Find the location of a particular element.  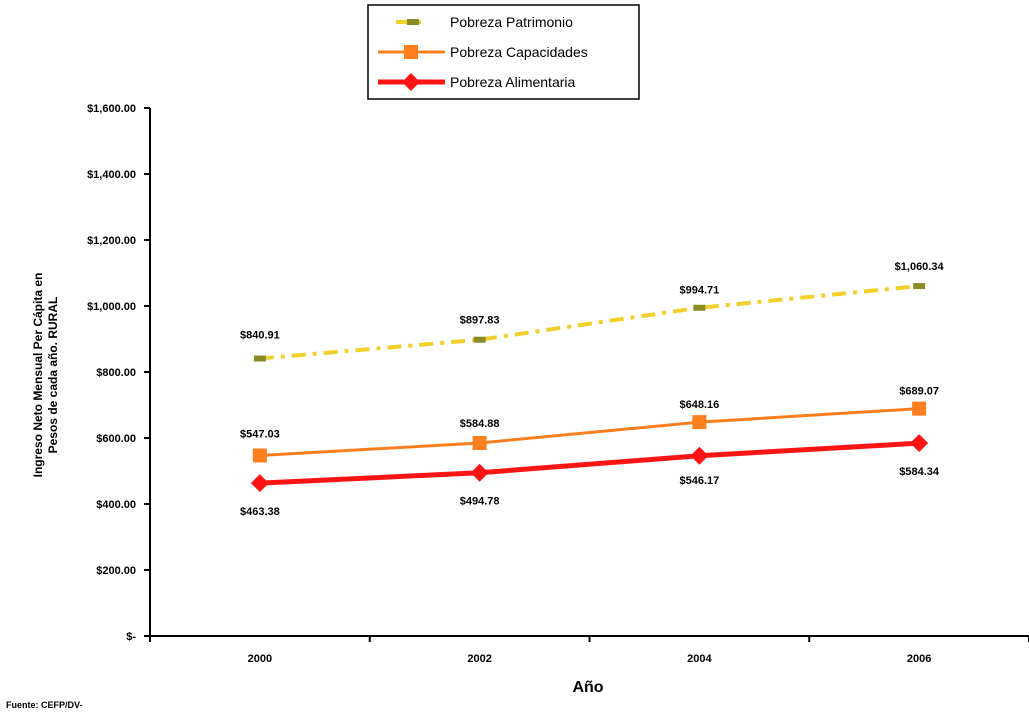

data-label: $584.88 is located at coordinates (480, 424).